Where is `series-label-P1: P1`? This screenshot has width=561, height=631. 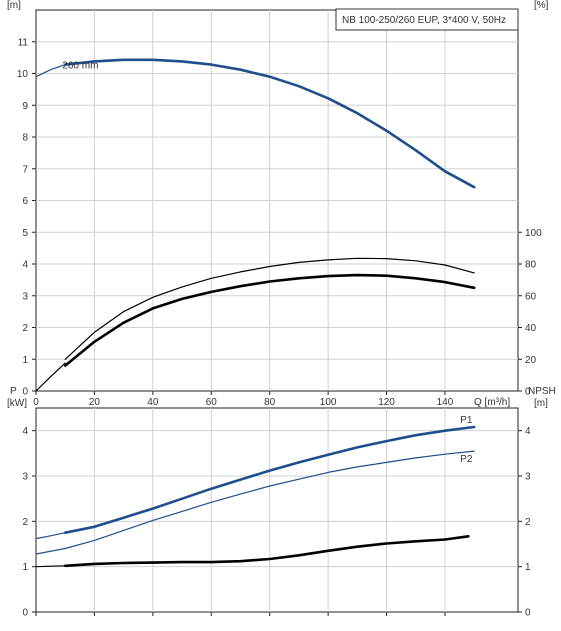
series-label-P1: P1 is located at coordinates (466, 420).